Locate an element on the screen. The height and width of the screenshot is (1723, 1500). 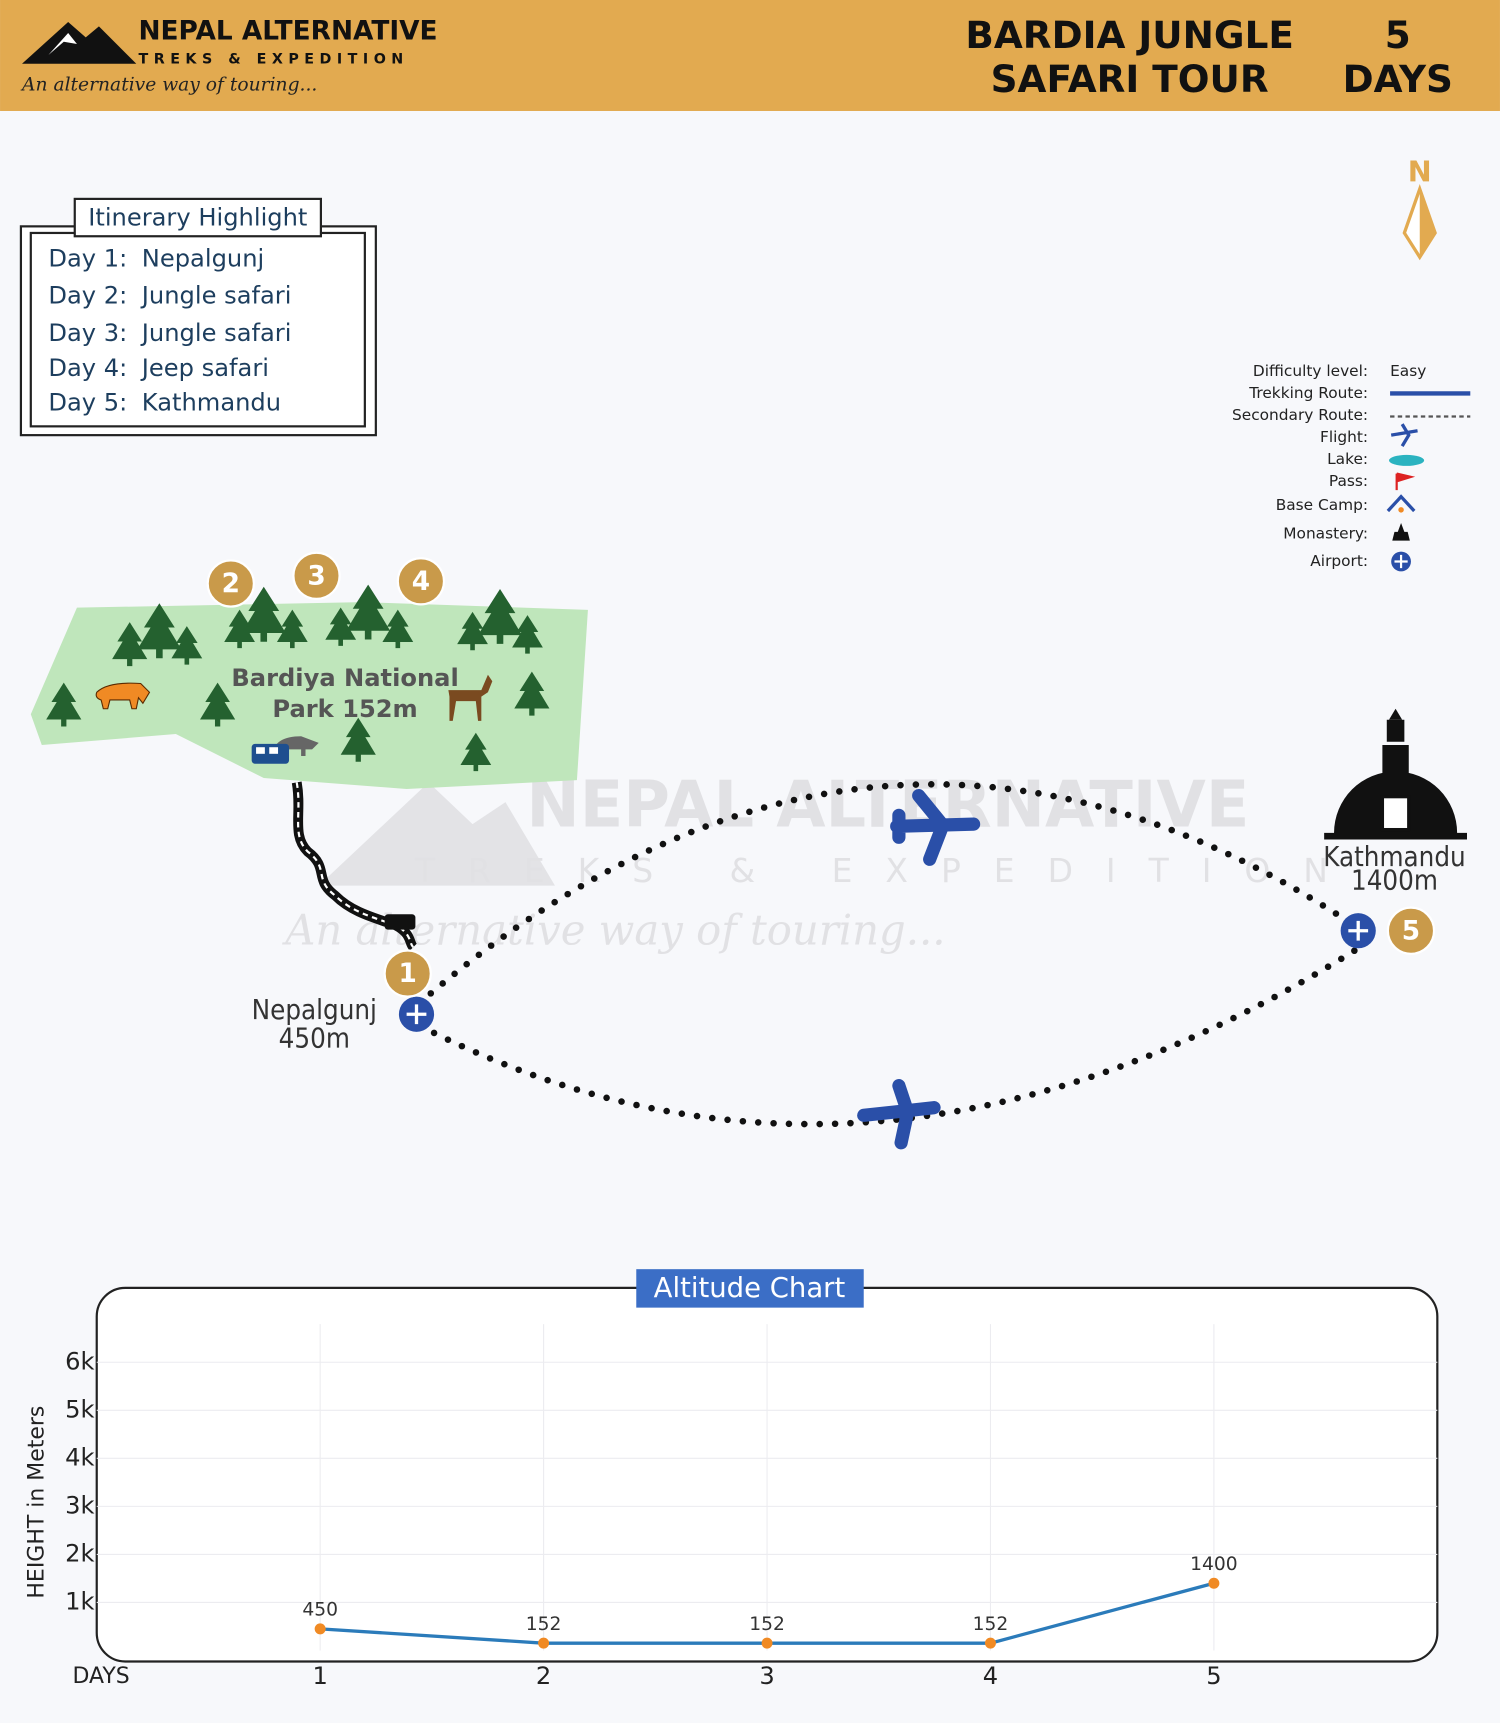
jeep-road-center is located at coordinates (355, 865).